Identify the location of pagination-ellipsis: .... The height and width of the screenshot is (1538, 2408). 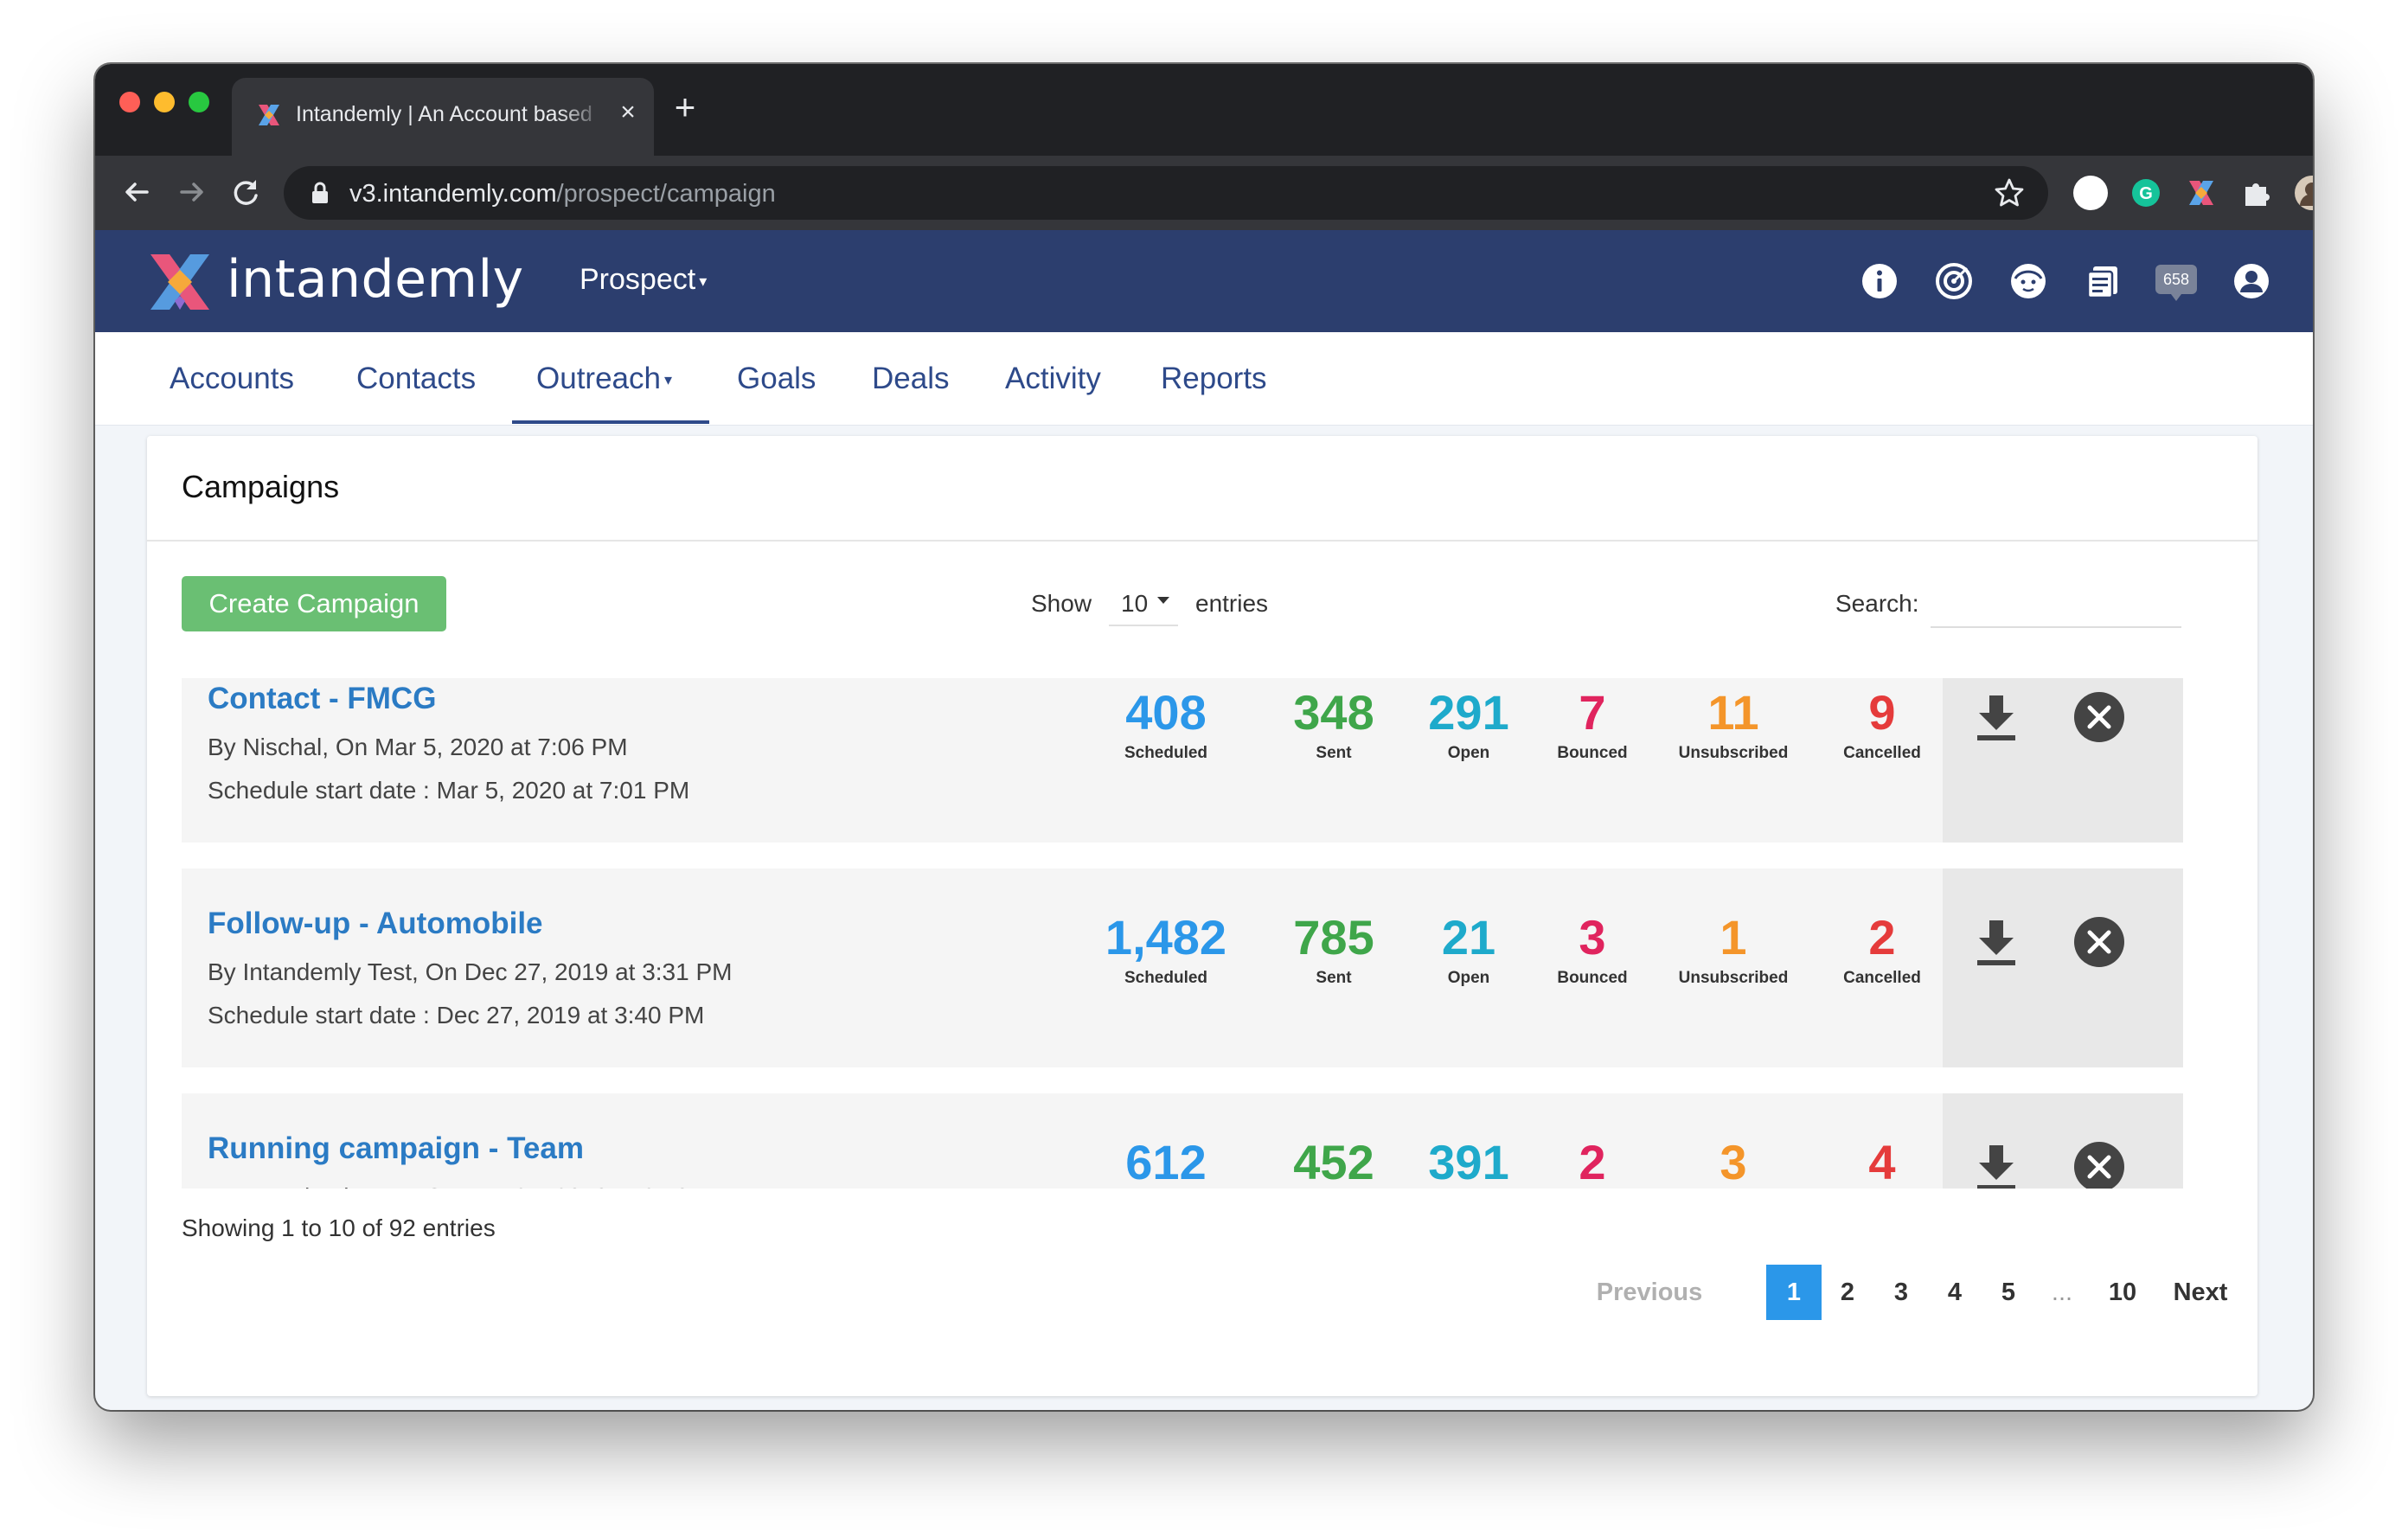
(2062, 1292).